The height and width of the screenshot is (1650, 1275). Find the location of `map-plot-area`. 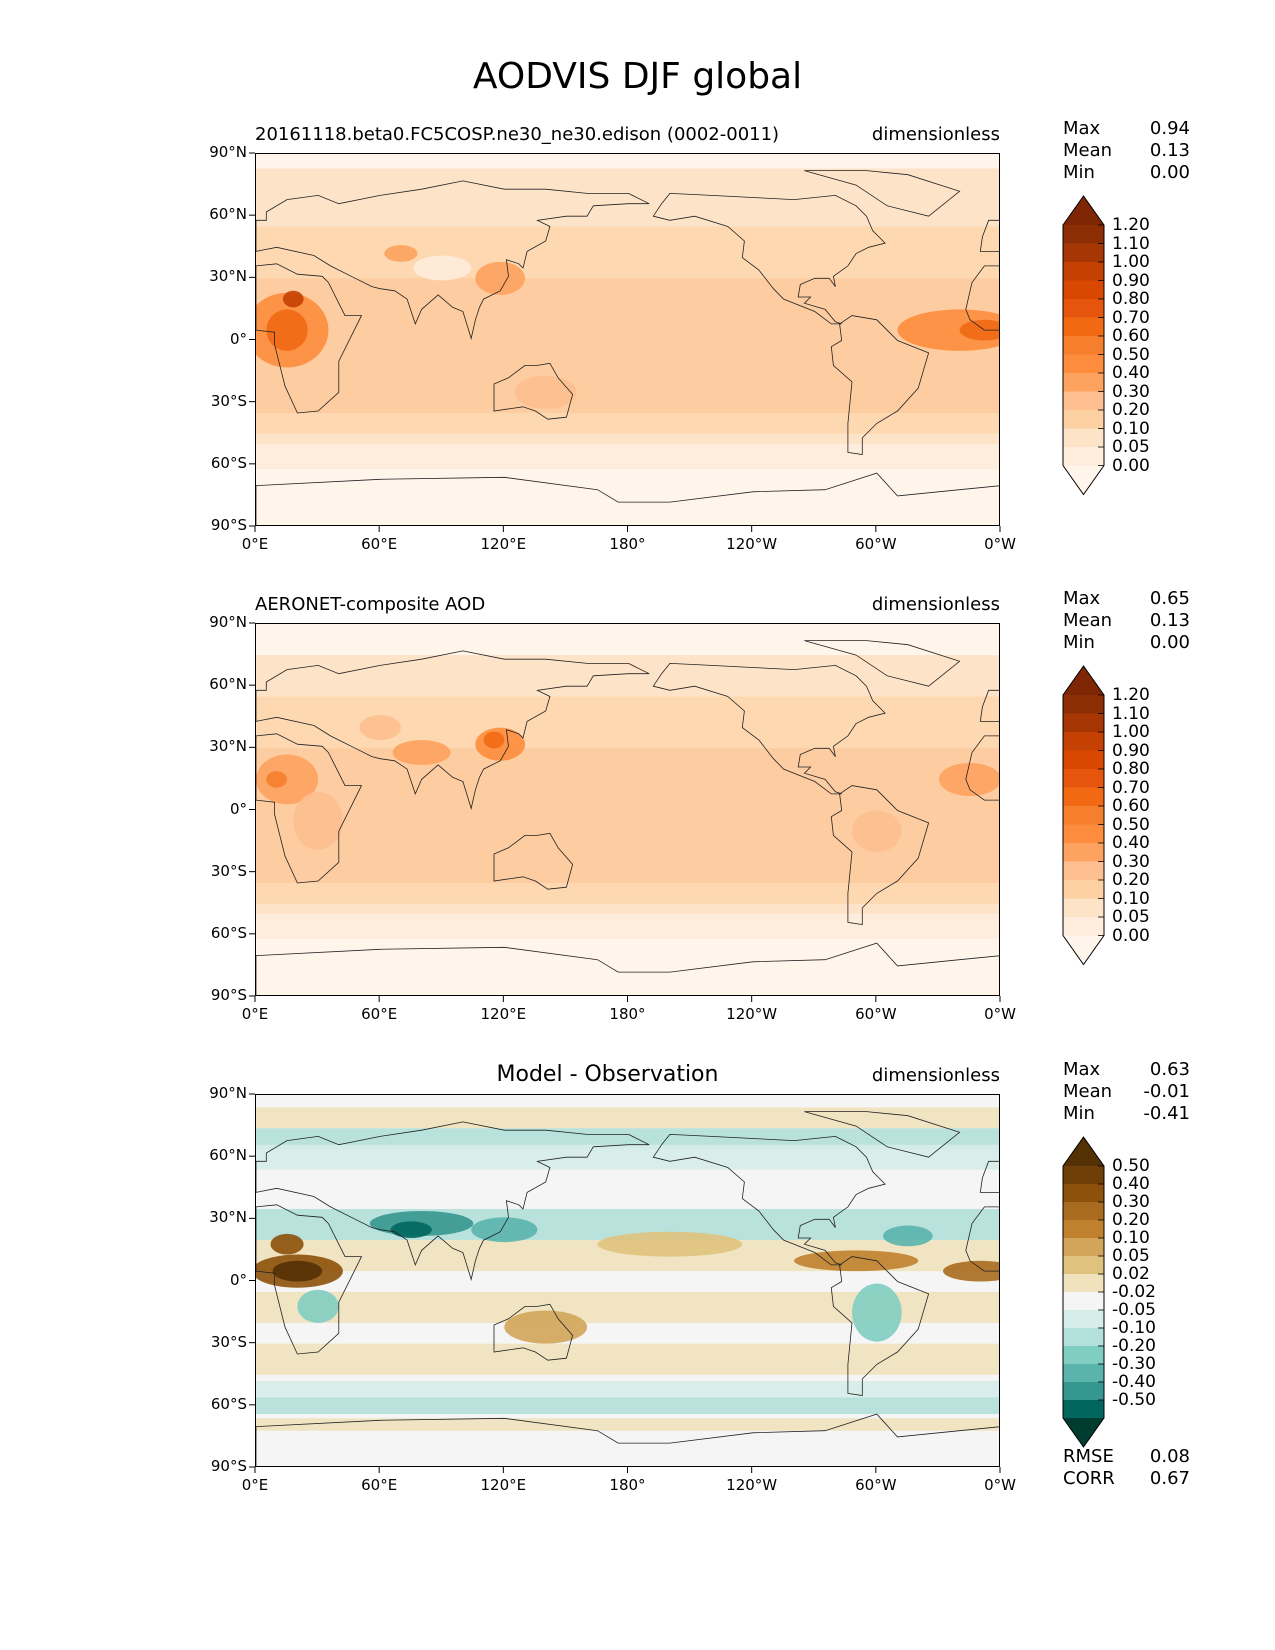

map-plot-area is located at coordinates (627, 809).